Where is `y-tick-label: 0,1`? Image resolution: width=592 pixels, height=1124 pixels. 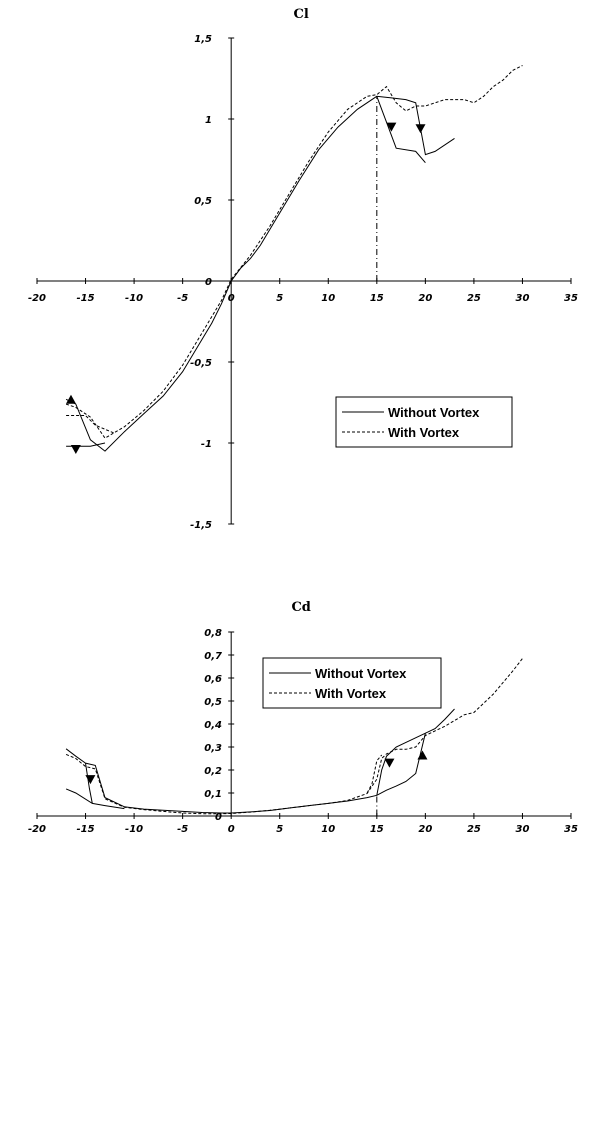
y-tick-label: 0,1 is located at coordinates (213, 794).